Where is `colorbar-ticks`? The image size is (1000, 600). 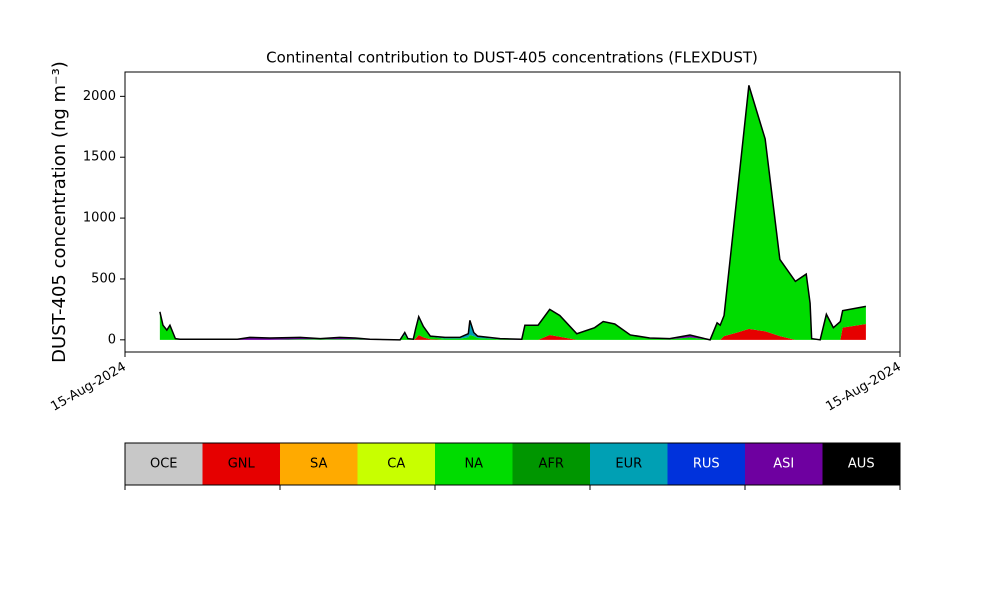
colorbar-ticks is located at coordinates (512, 487).